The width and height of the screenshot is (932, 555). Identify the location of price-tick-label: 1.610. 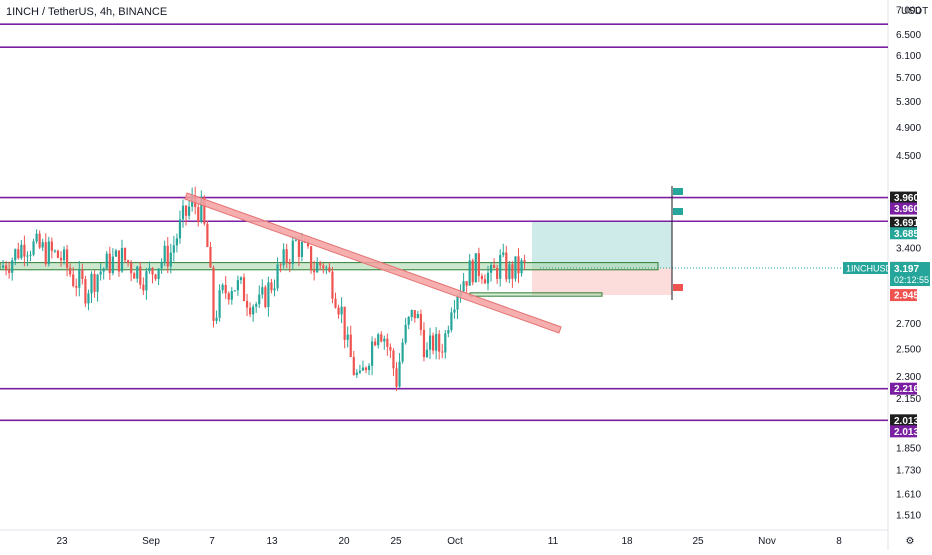
(908, 494).